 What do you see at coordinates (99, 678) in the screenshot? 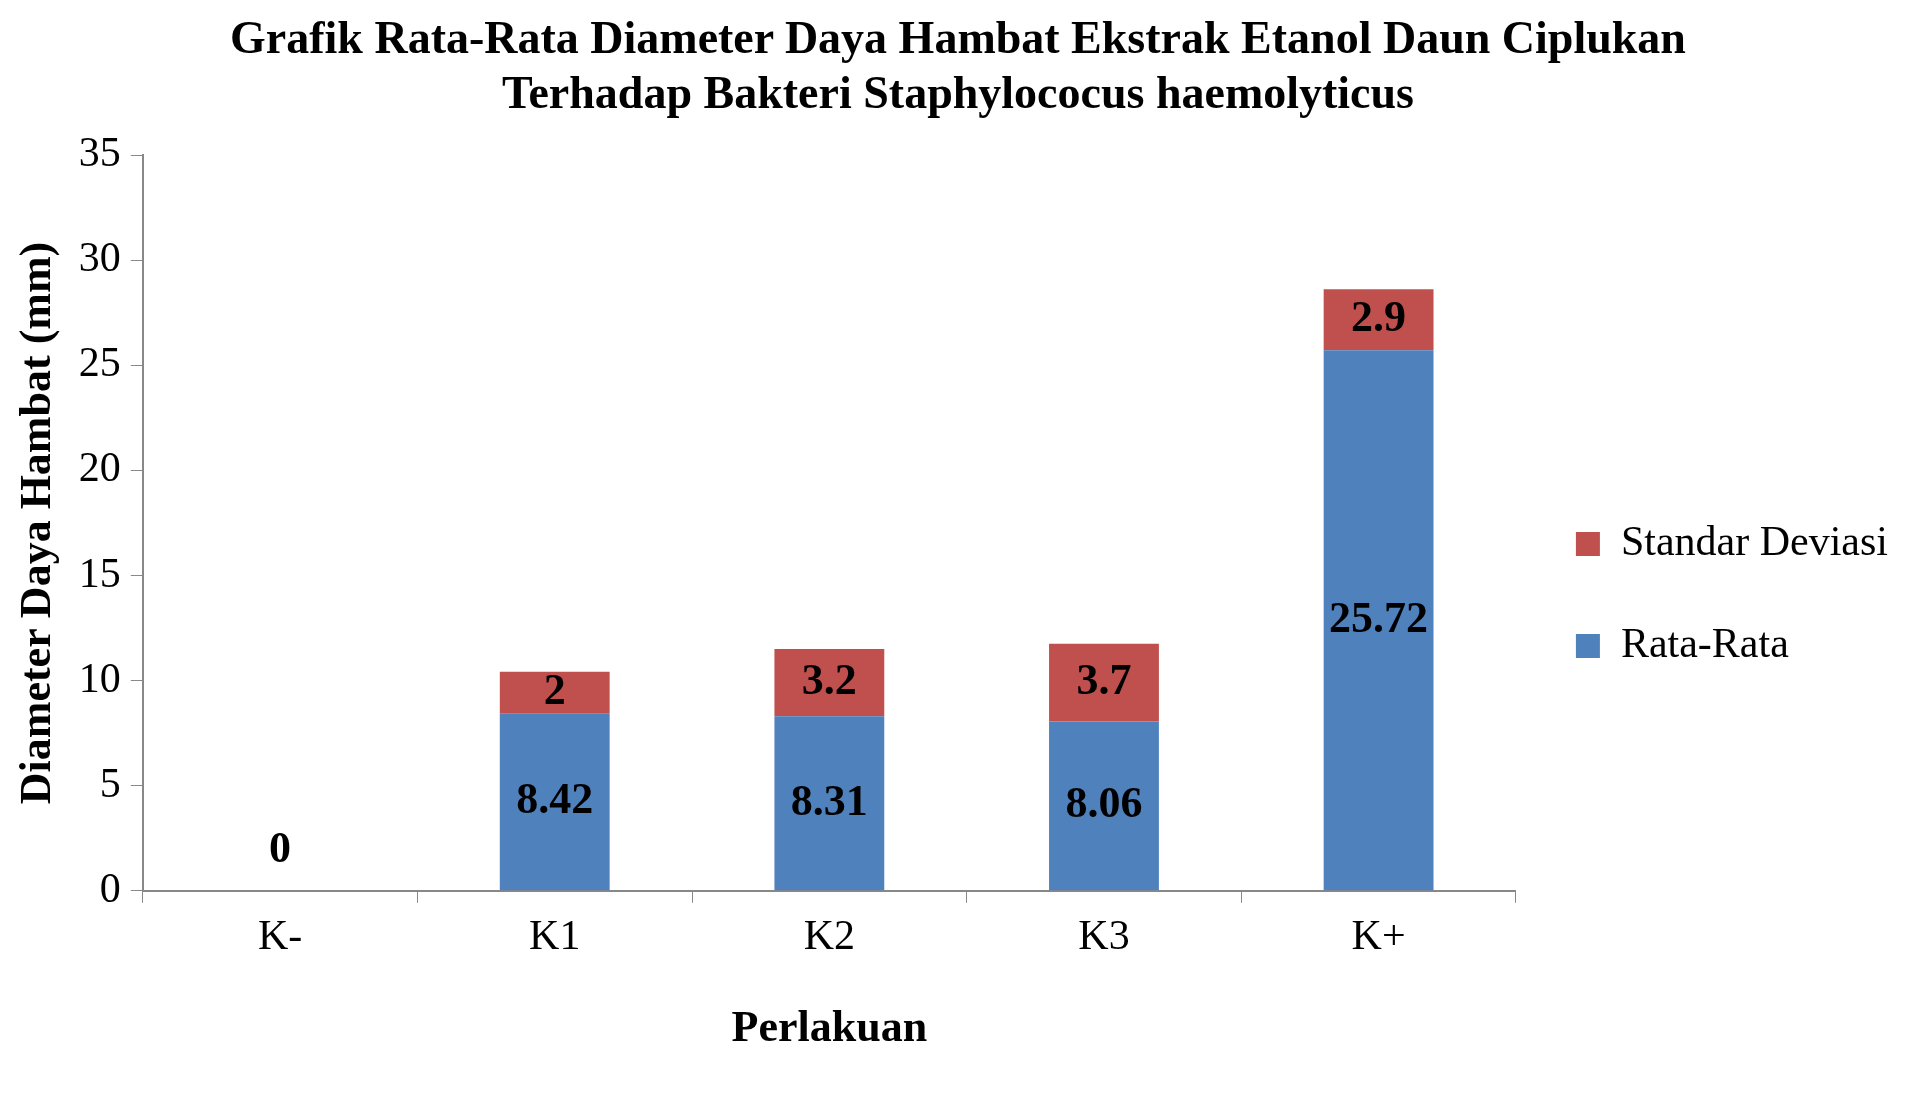
I see `y-tick-label: 10` at bounding box center [99, 678].